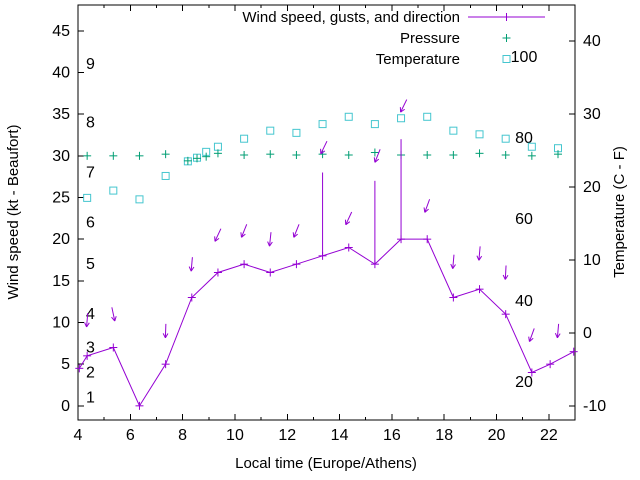 The width and height of the screenshot is (640, 480). What do you see at coordinates (13, 211) in the screenshot?
I see `y-left-axis-title: Wind speed (kt - Beaufort)` at bounding box center [13, 211].